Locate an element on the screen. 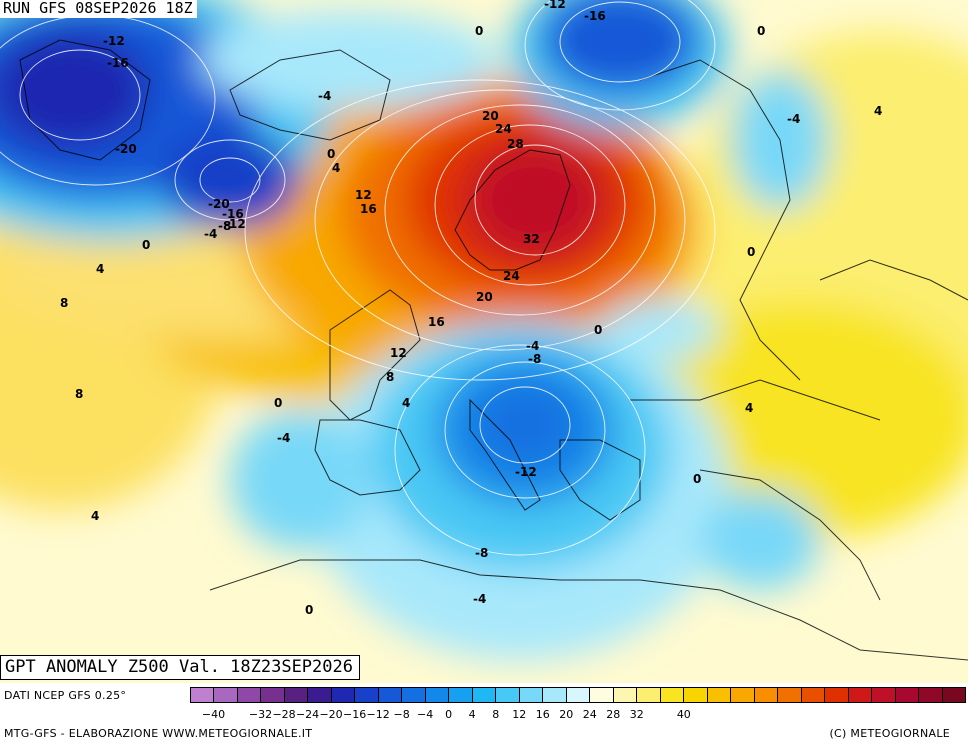  scale-tick-label: −40 is located at coordinates (213, 714).